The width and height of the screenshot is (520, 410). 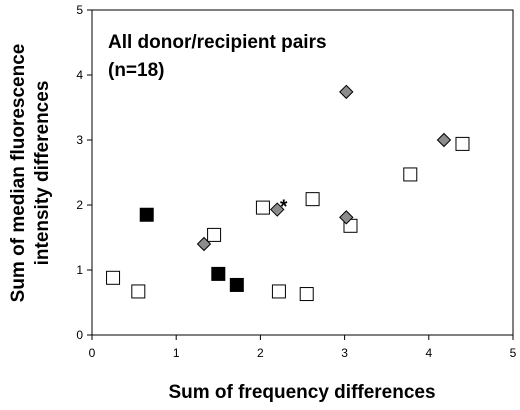 I want to click on x-tick-label: 5, so click(x=513, y=353).